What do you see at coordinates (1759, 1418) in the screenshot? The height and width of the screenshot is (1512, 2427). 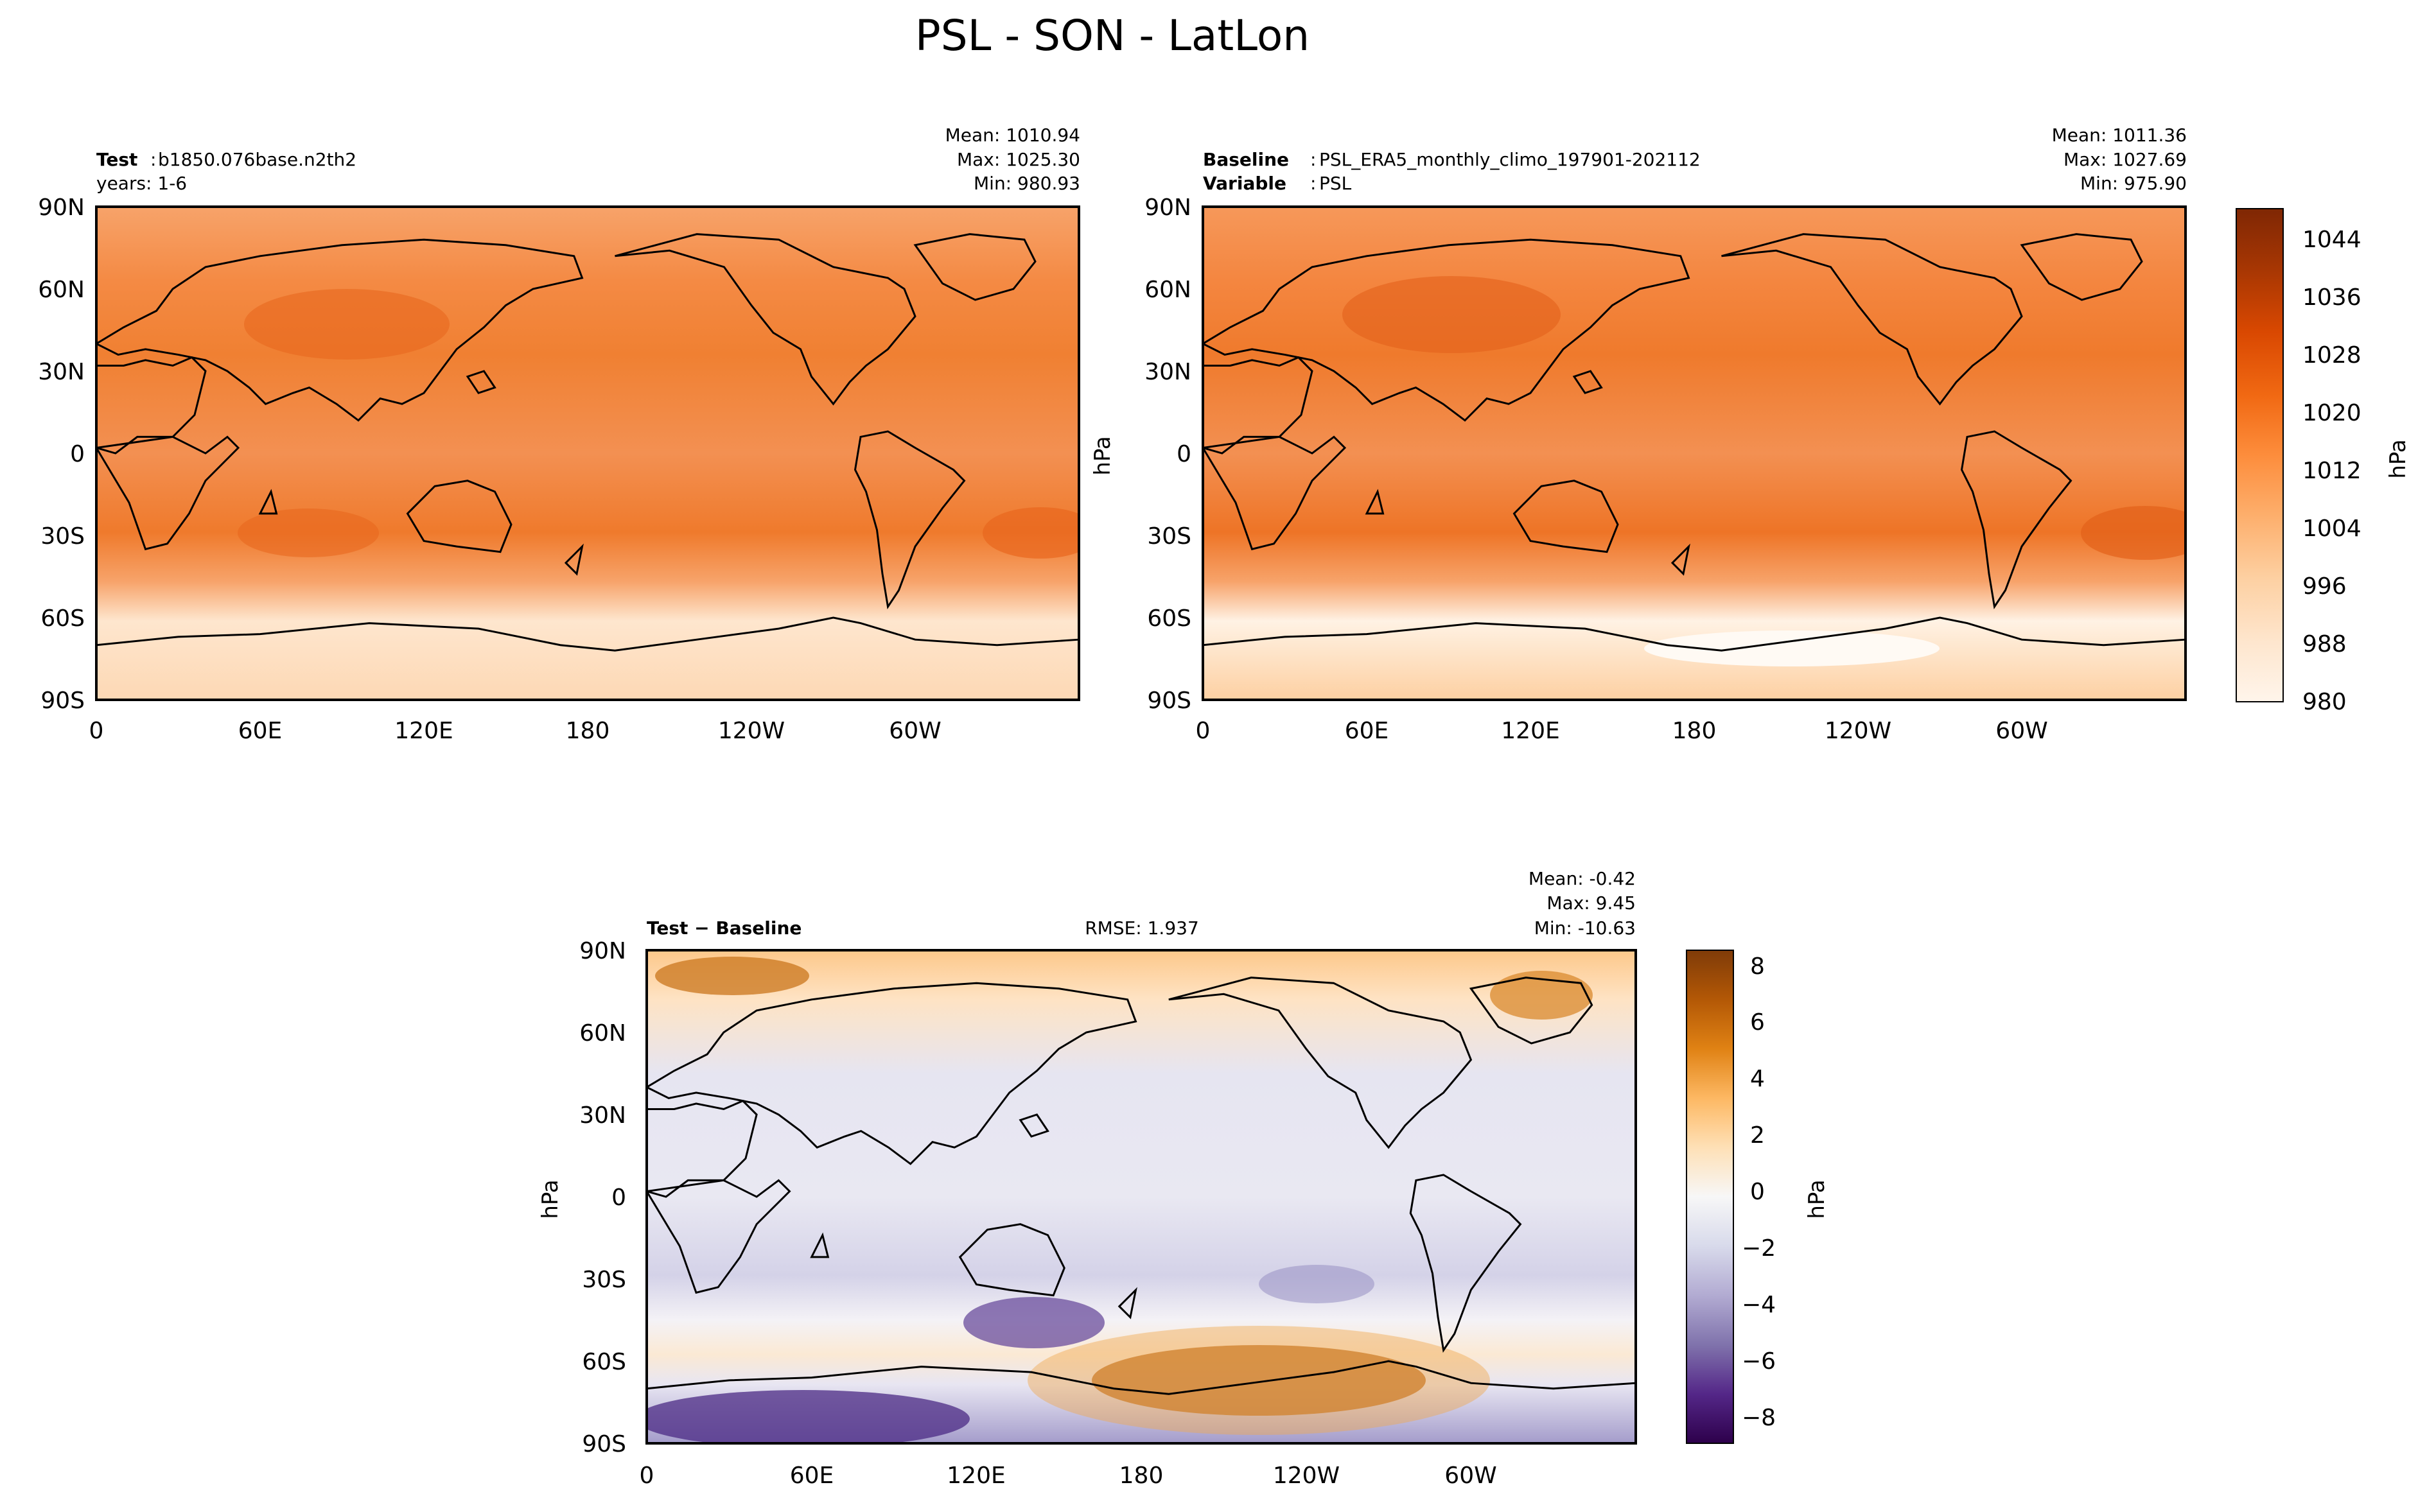 I see `cb-tick: −8` at bounding box center [1759, 1418].